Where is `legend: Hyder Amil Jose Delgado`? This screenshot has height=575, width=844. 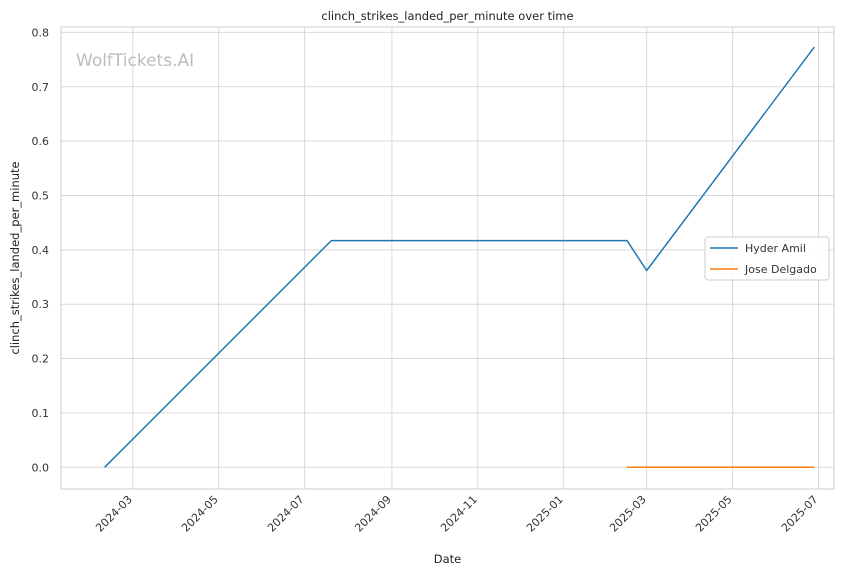
legend: Hyder Amil Jose Delgado is located at coordinates (767, 258).